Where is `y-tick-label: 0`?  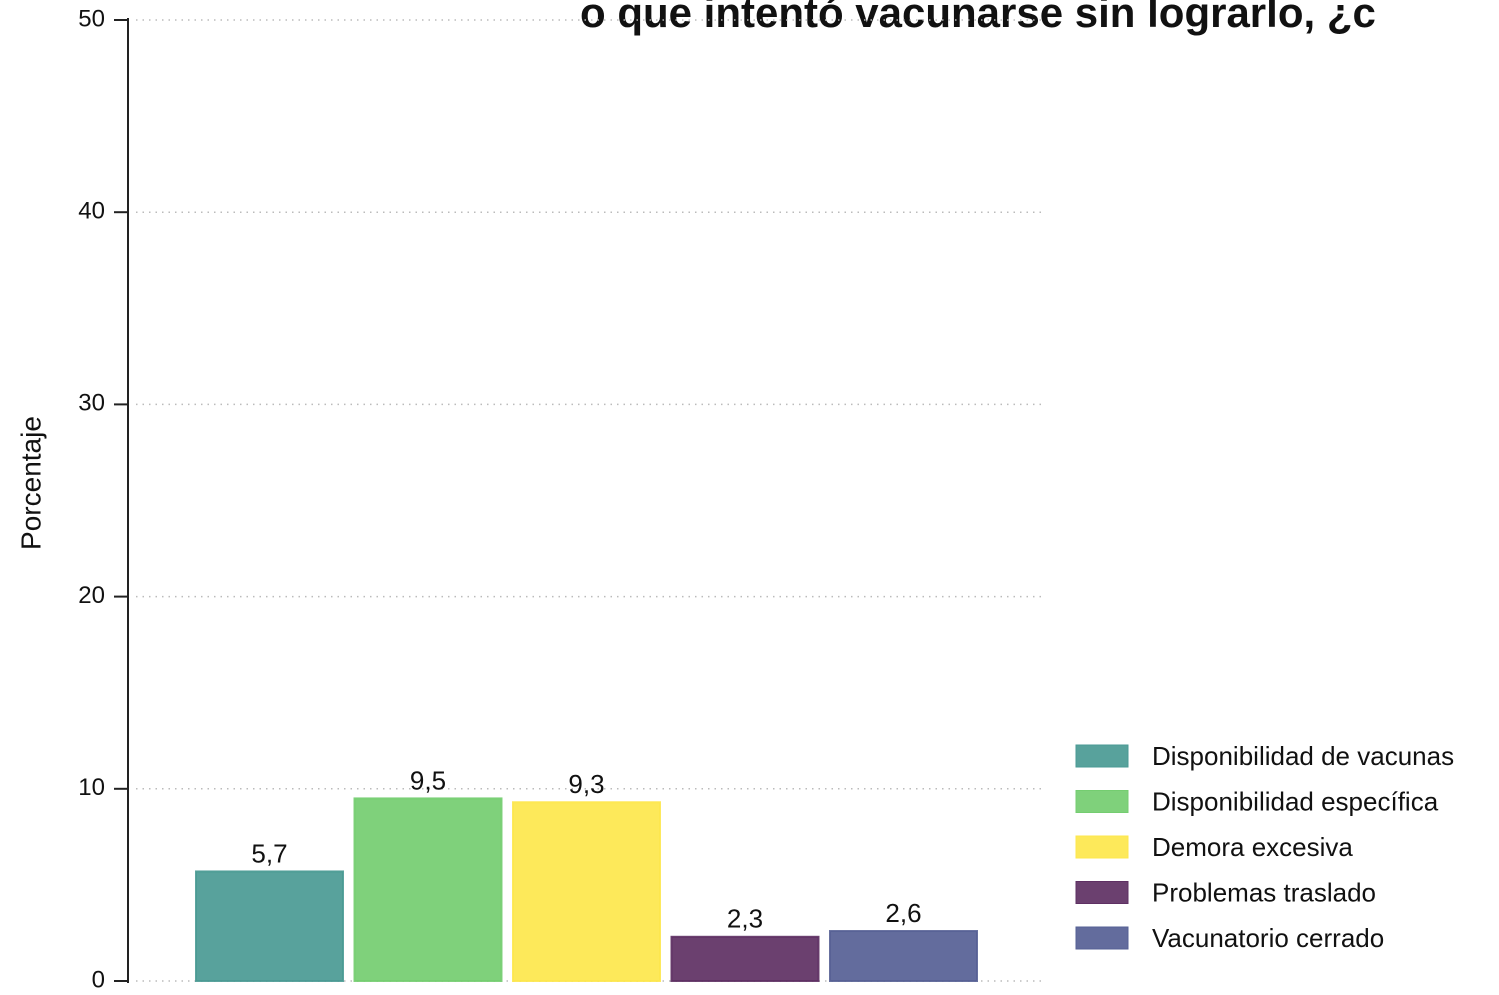
y-tick-label: 0 is located at coordinates (98, 979).